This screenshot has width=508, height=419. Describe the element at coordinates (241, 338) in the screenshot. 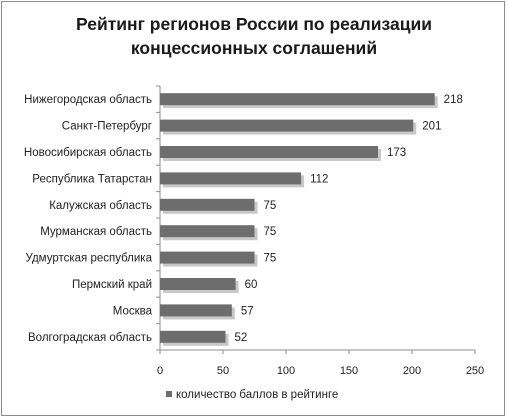

I see `data-label: 52` at that location.